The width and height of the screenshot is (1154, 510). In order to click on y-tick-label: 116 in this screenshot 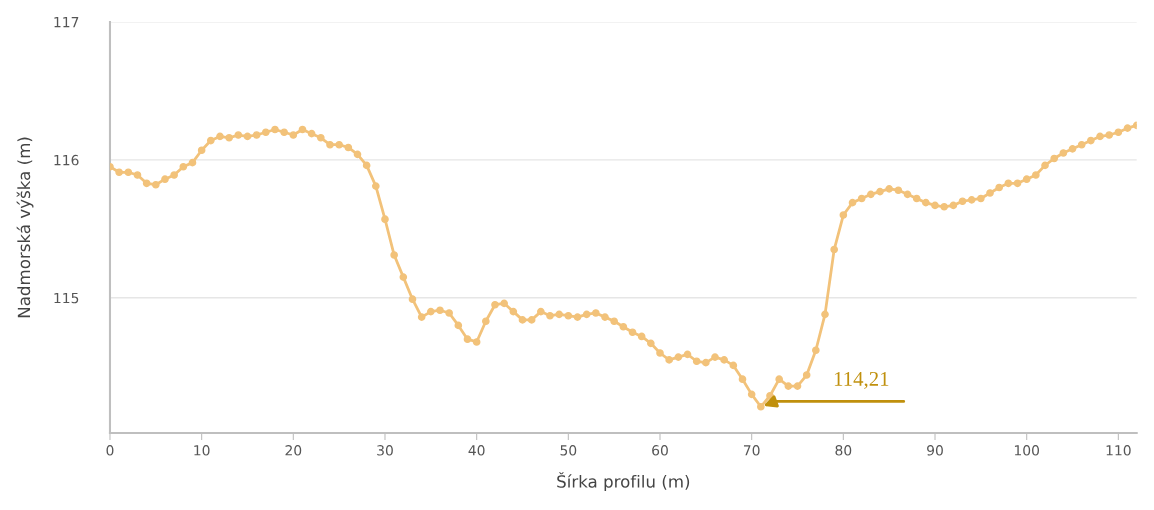, I will do `click(66, 160)`.